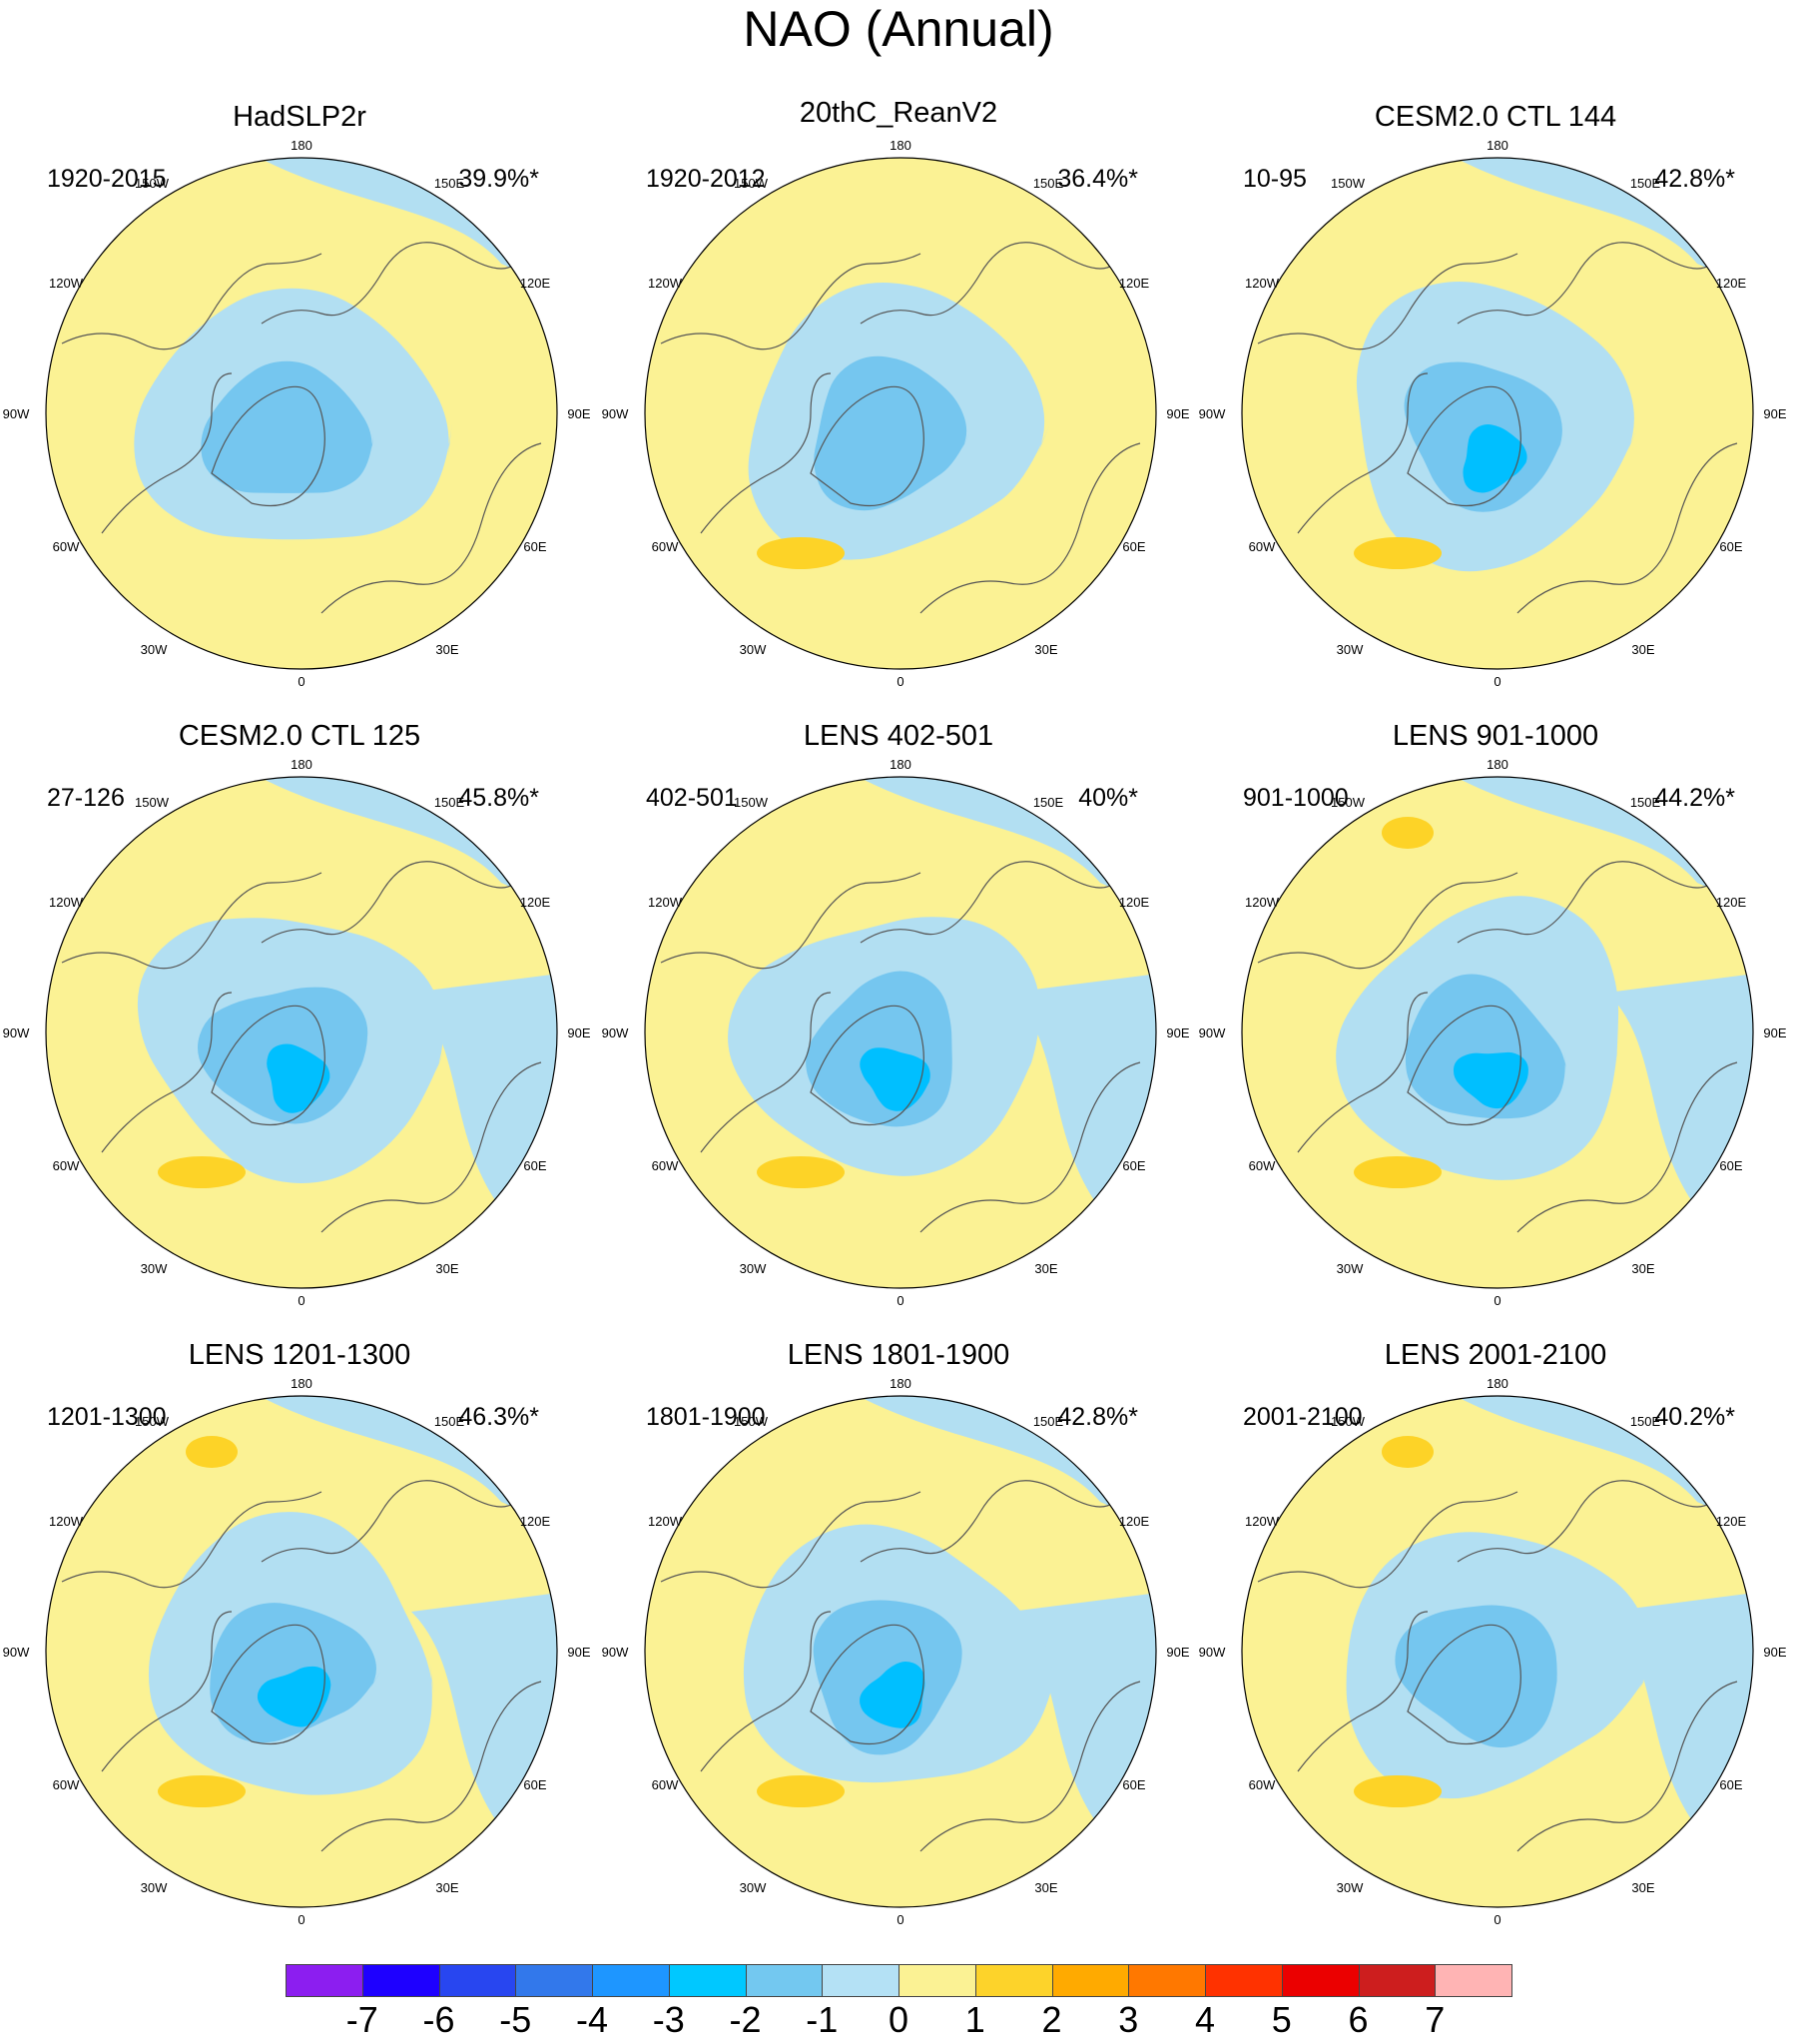 The width and height of the screenshot is (1797, 2044). What do you see at coordinates (898, 2019) in the screenshot?
I see `colorbar-tick-label: 0` at bounding box center [898, 2019].